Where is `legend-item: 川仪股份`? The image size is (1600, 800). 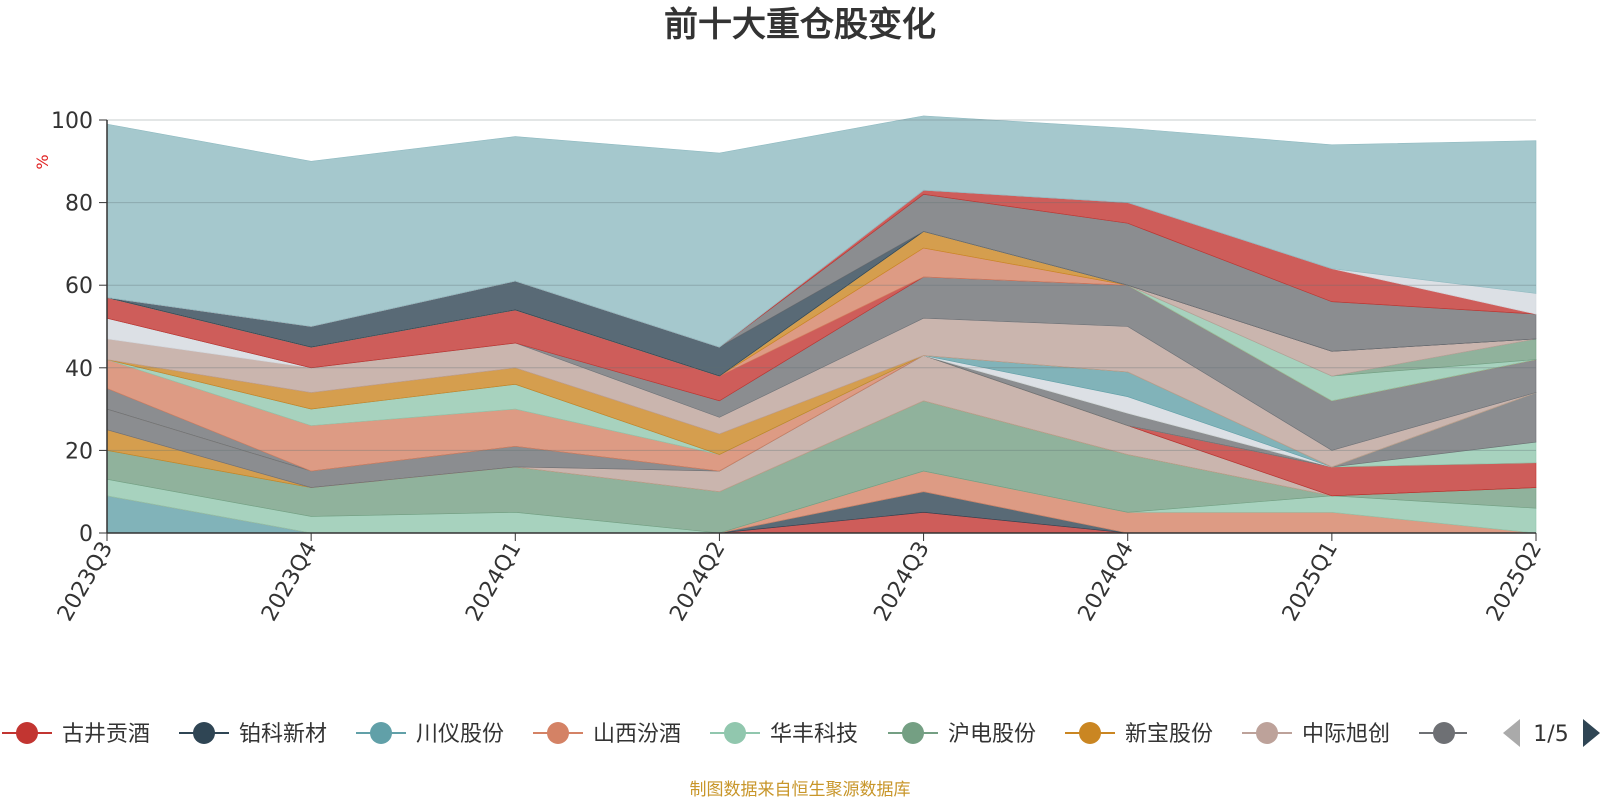 legend-item: 川仪股份 is located at coordinates (430, 734).